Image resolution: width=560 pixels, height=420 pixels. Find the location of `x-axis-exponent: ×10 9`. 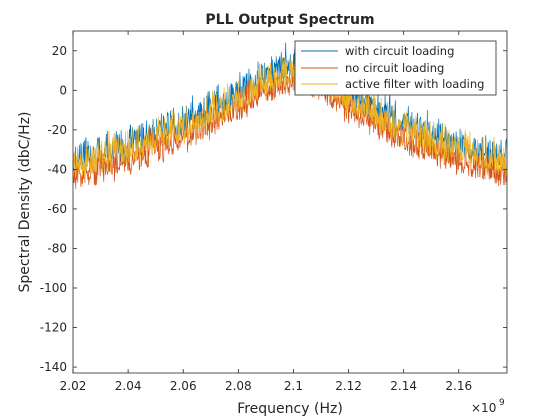

x-axis-exponent: ×10 9 is located at coordinates (488, 406).